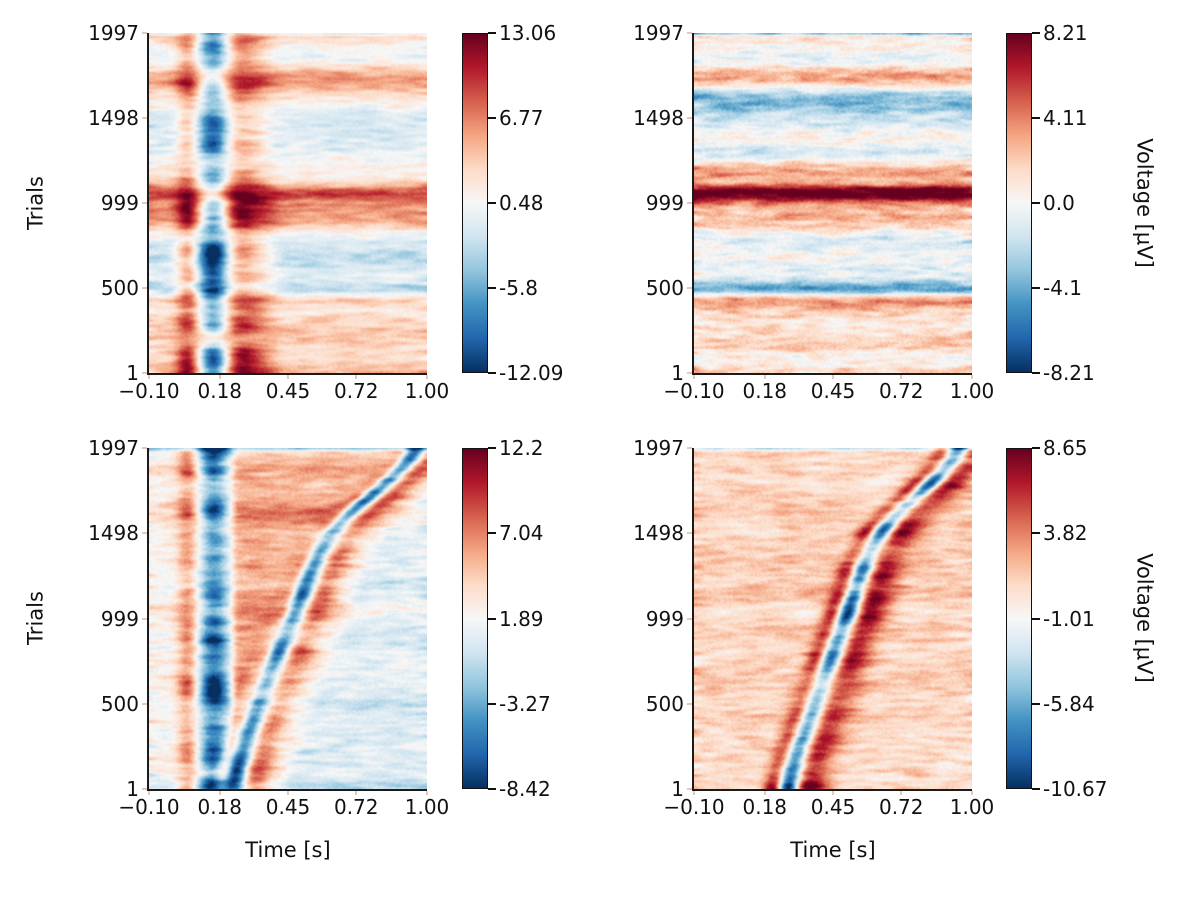  What do you see at coordinates (901, 391) in the screenshot?
I see `x-tick-label: 0.72` at bounding box center [901, 391].